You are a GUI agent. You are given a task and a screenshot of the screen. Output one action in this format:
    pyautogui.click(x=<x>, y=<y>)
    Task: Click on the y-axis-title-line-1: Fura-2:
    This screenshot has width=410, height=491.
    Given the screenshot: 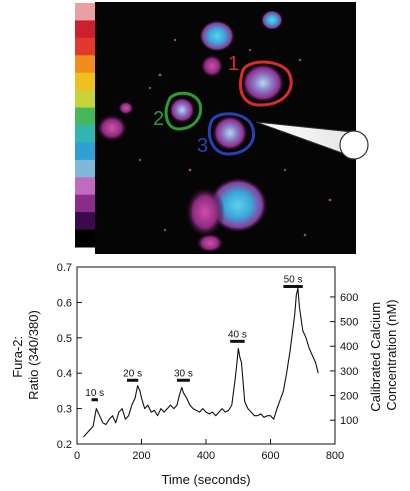 What is the action you would take?
    pyautogui.click(x=17, y=357)
    